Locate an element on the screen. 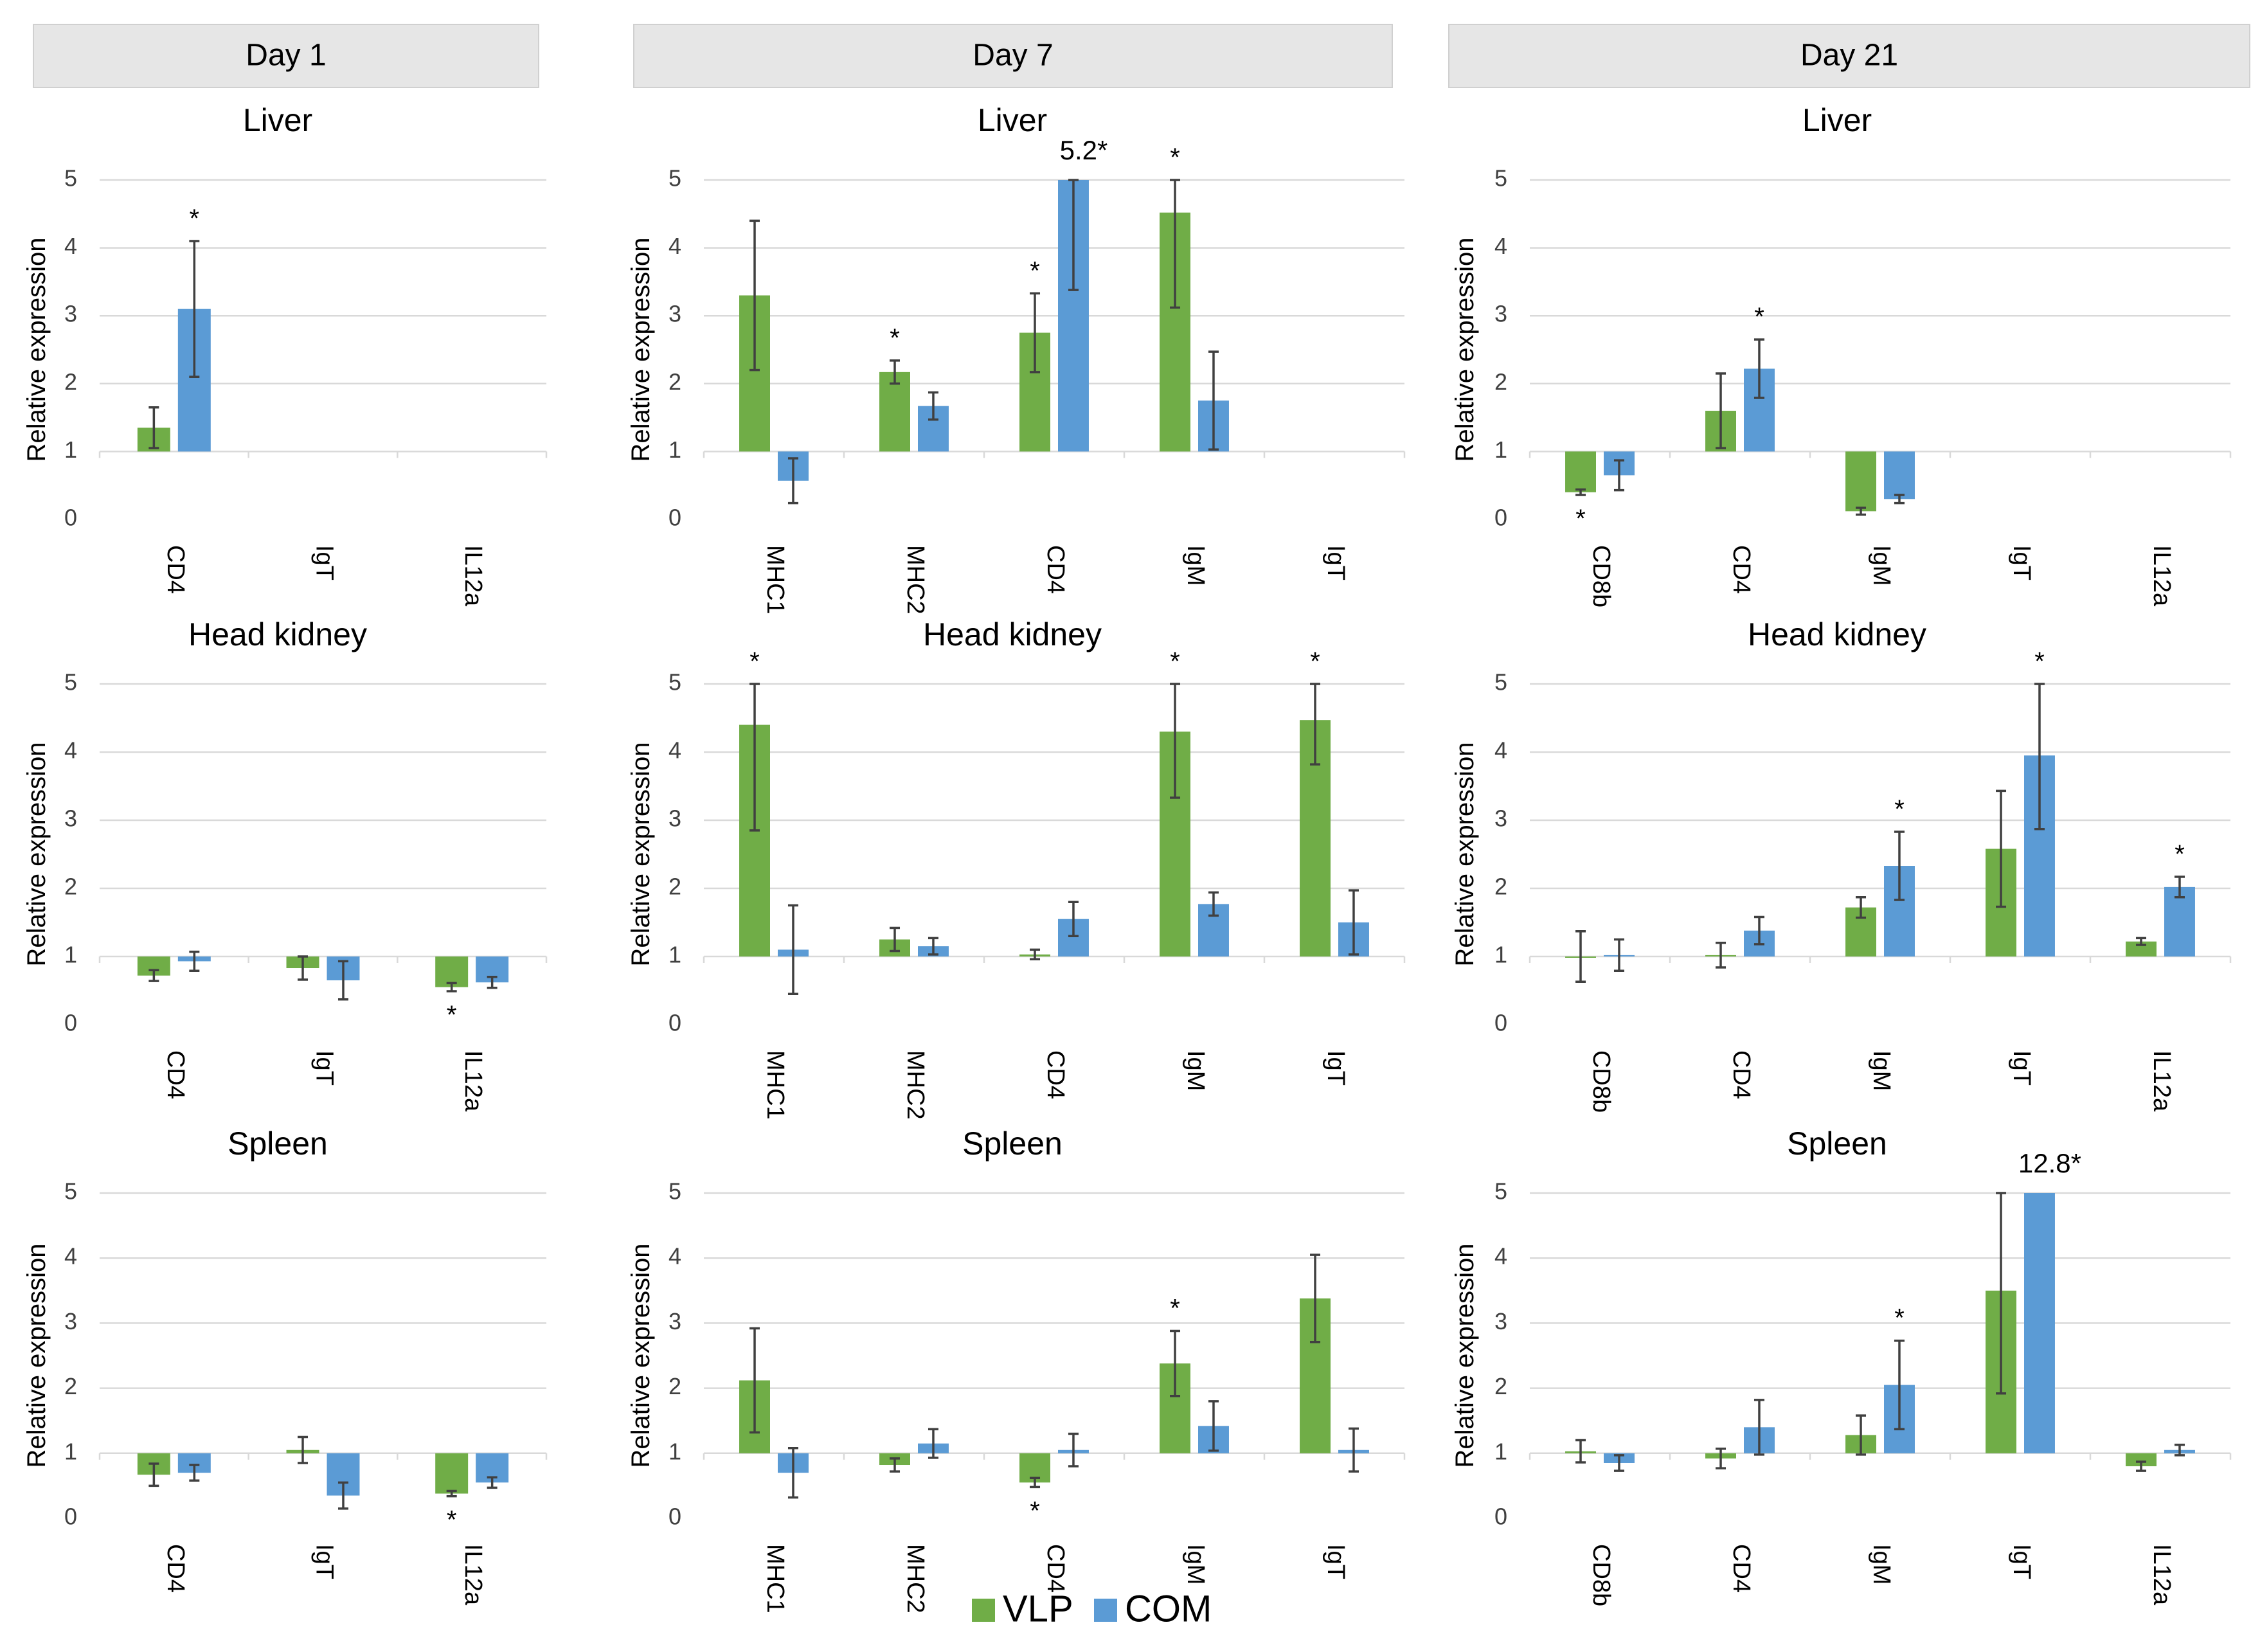 The height and width of the screenshot is (1652, 2260). column-header-box is located at coordinates (286, 56).